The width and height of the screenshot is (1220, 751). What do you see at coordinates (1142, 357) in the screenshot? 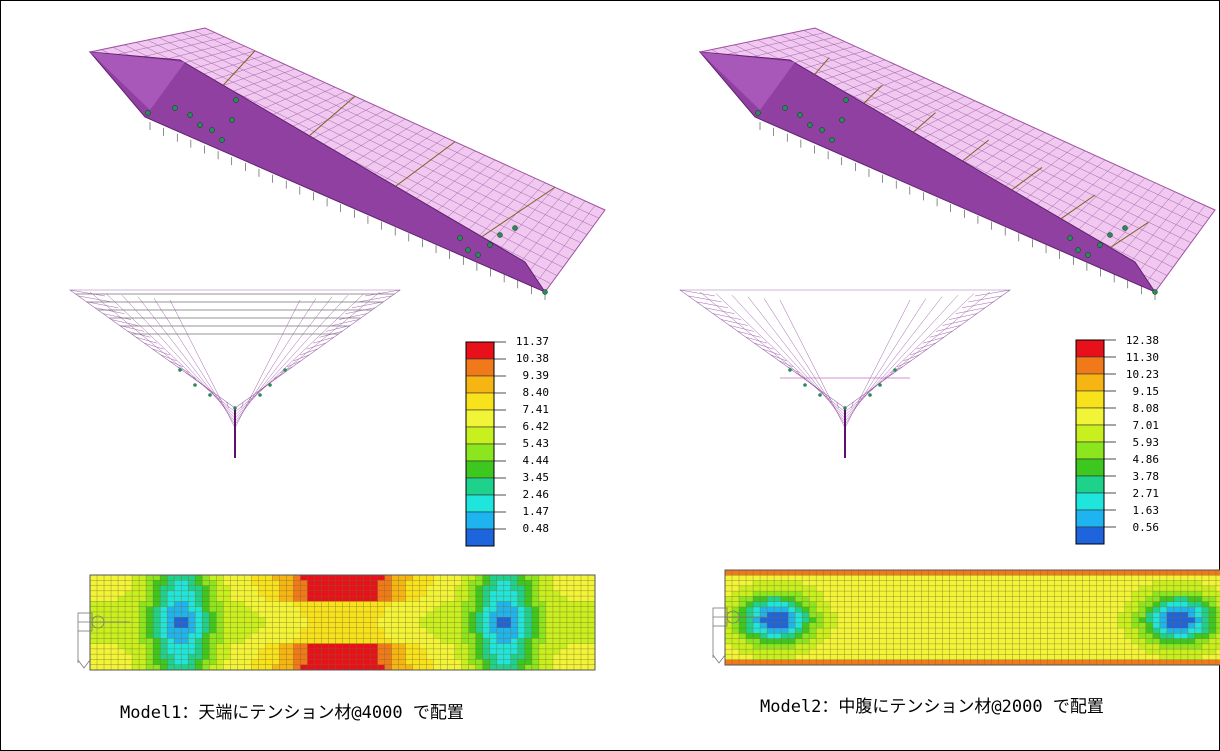
I see `legend-label: 11.30` at bounding box center [1142, 357].